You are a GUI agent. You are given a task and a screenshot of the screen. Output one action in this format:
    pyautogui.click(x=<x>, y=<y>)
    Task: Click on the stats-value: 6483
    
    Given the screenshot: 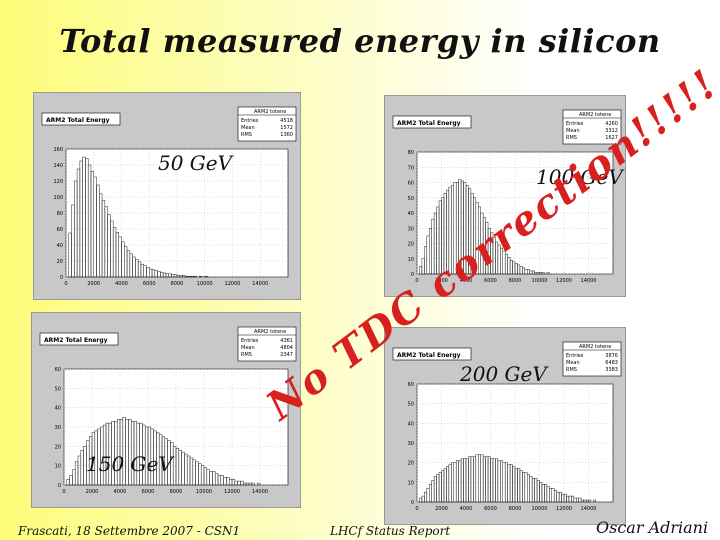 What is the action you would take?
    pyautogui.click(x=611, y=363)
    